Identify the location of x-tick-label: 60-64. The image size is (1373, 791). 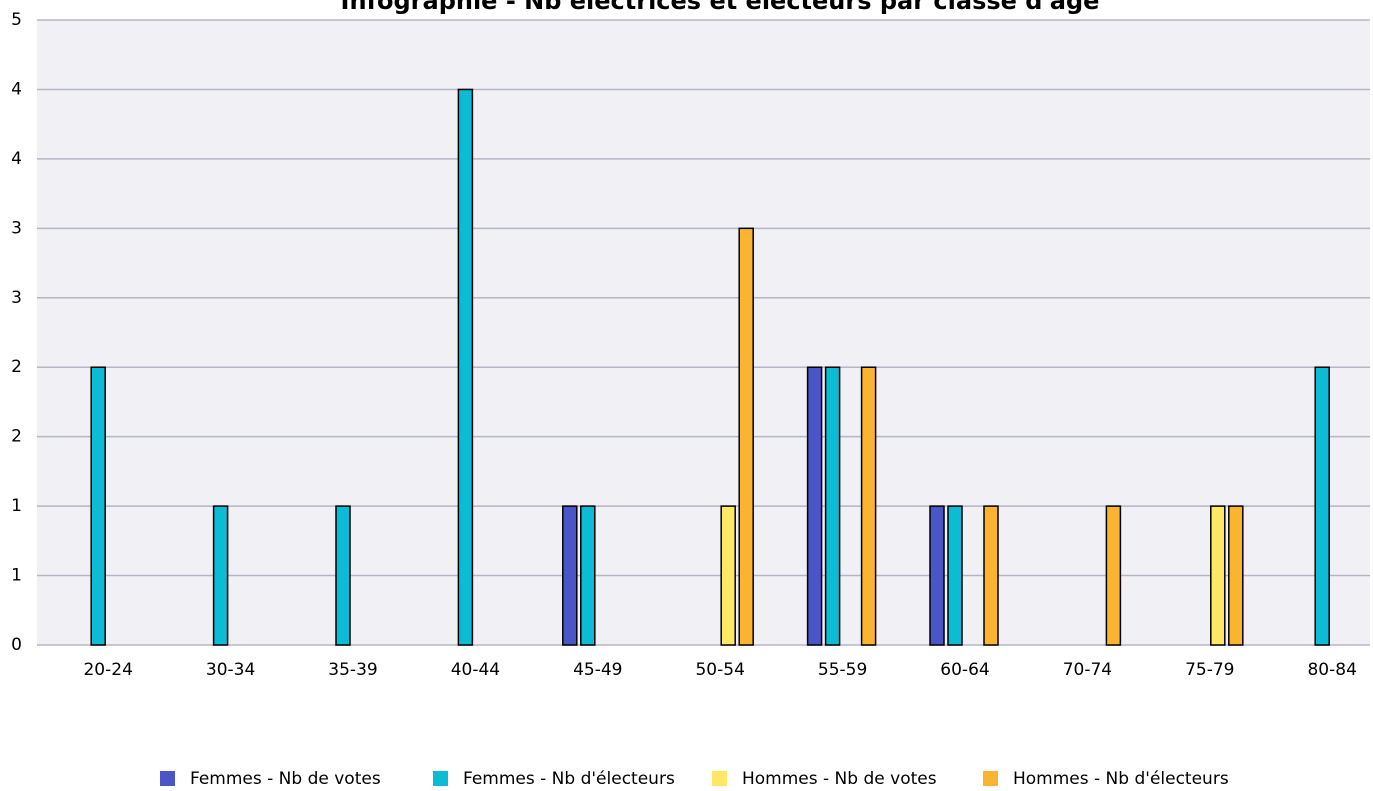
(964, 670).